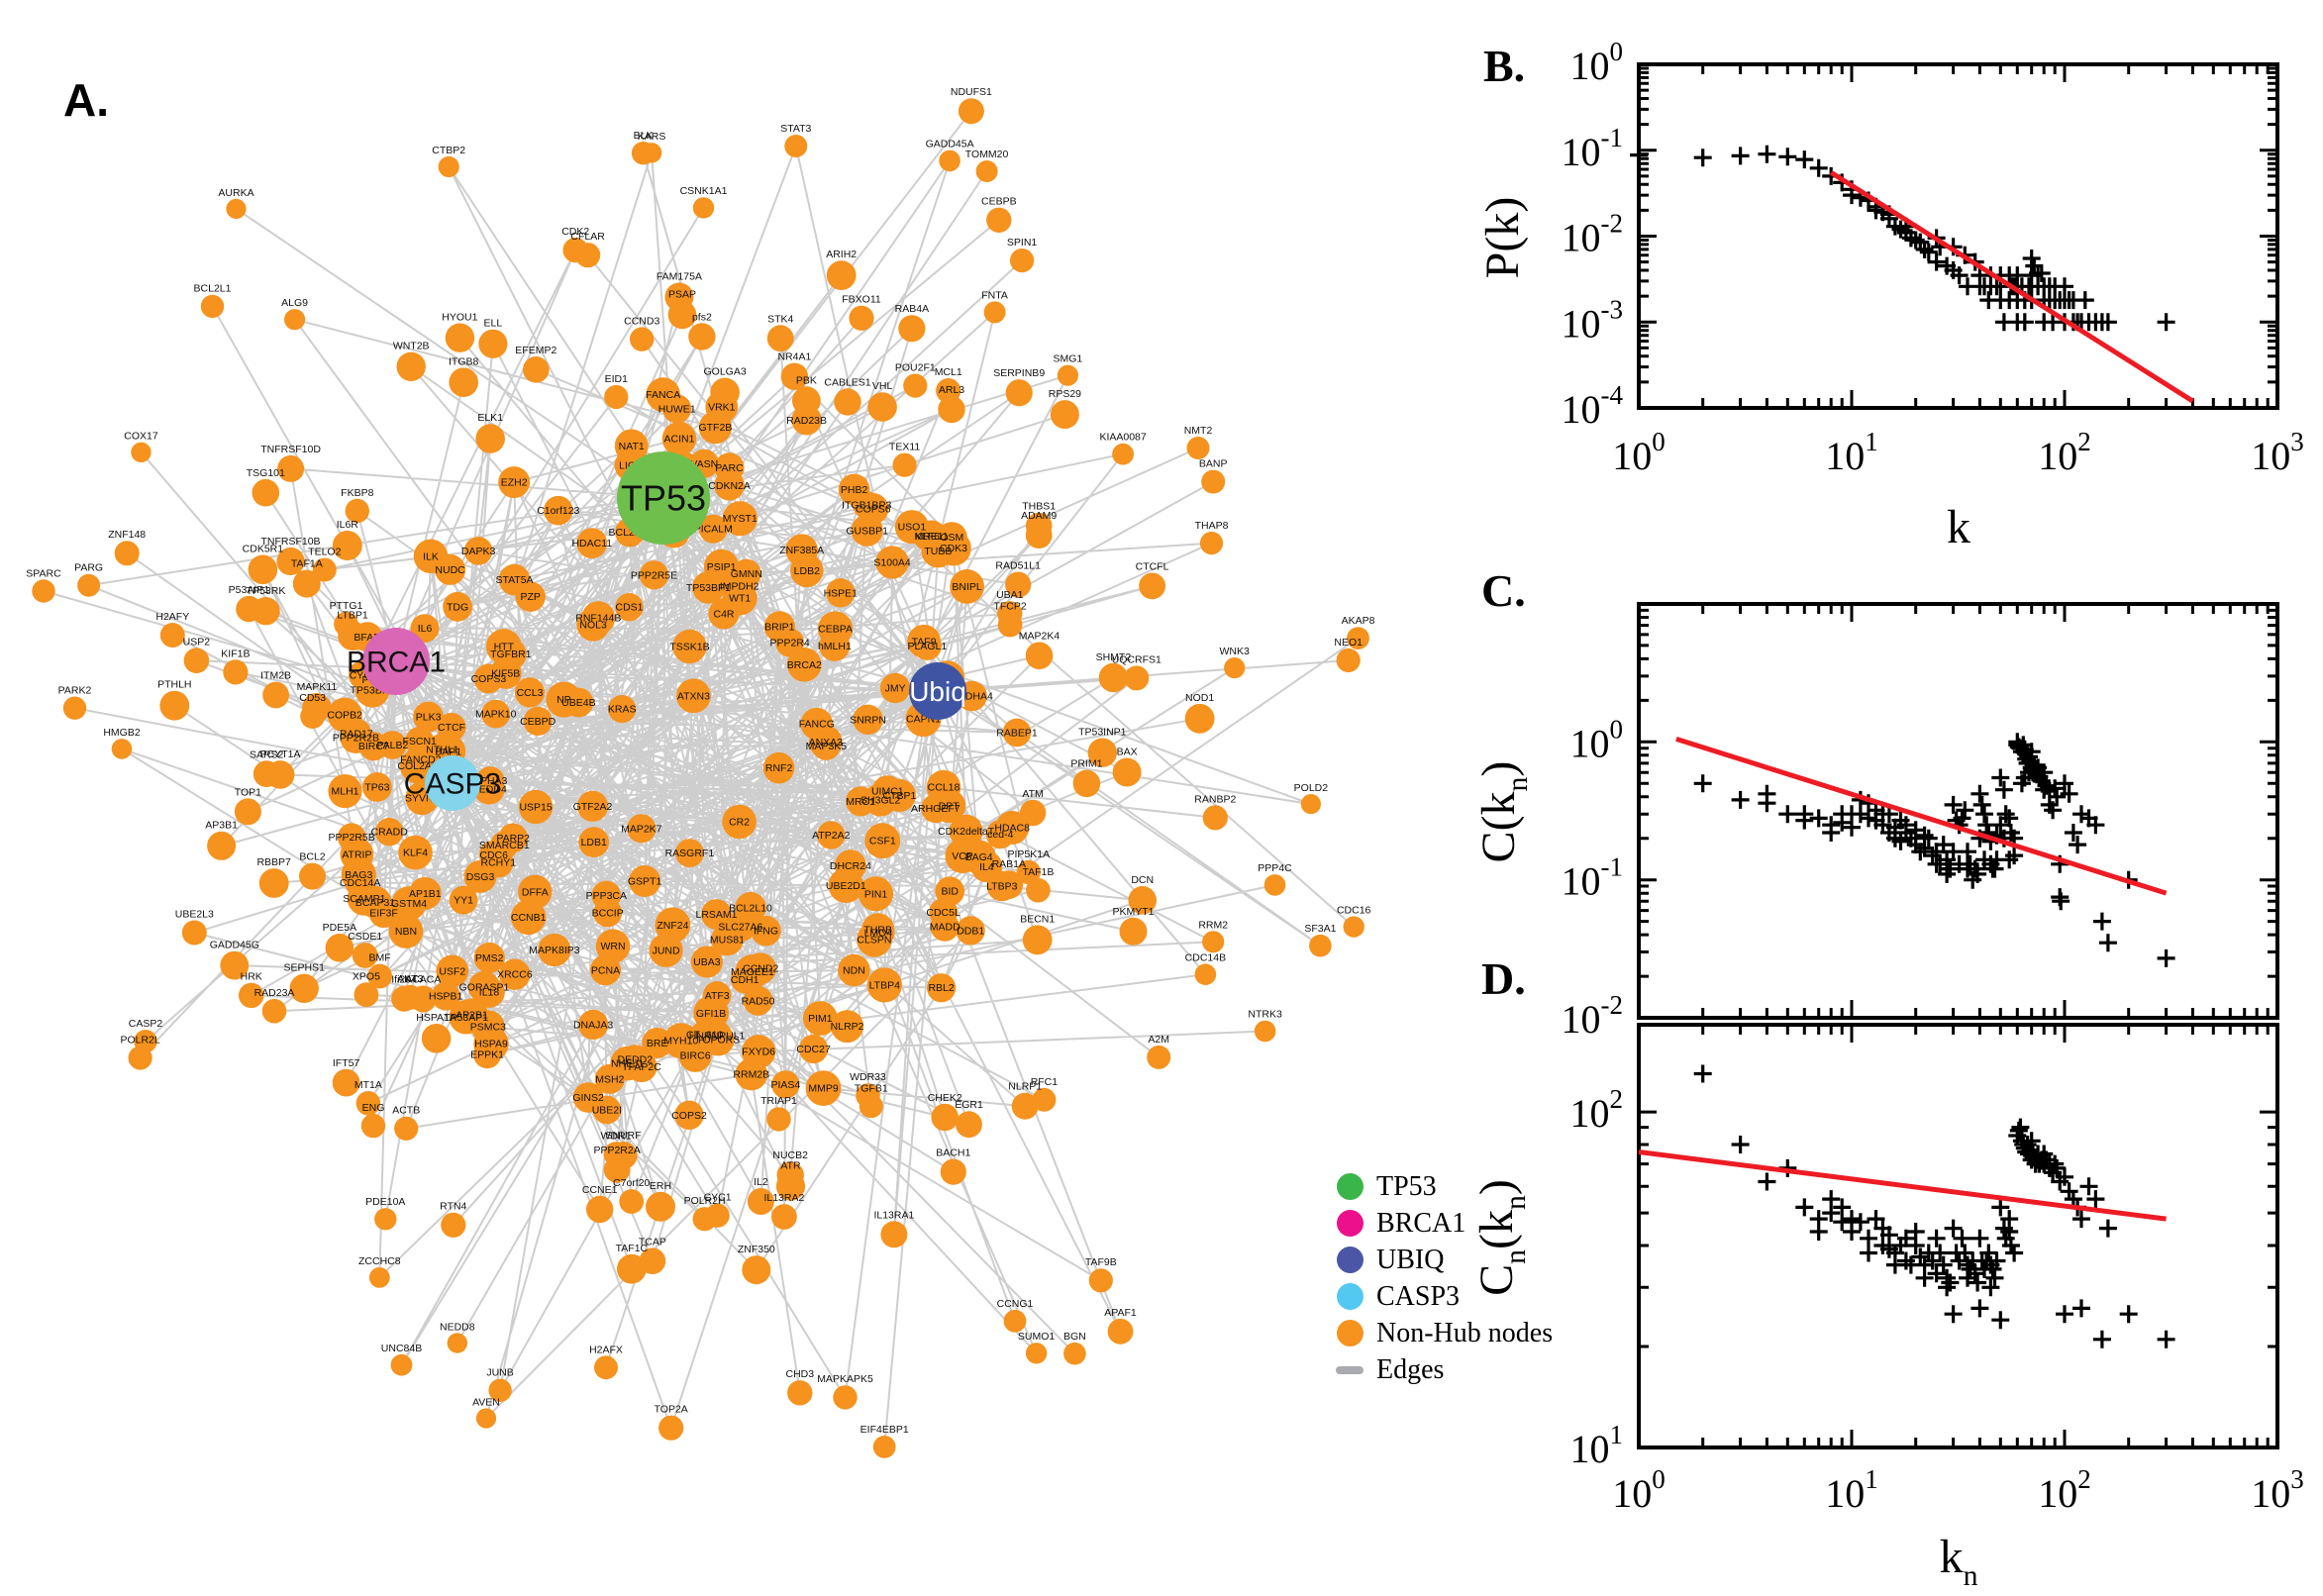  What do you see at coordinates (1000, 835) in the screenshot?
I see `svg-text: ced-4` at bounding box center [1000, 835].